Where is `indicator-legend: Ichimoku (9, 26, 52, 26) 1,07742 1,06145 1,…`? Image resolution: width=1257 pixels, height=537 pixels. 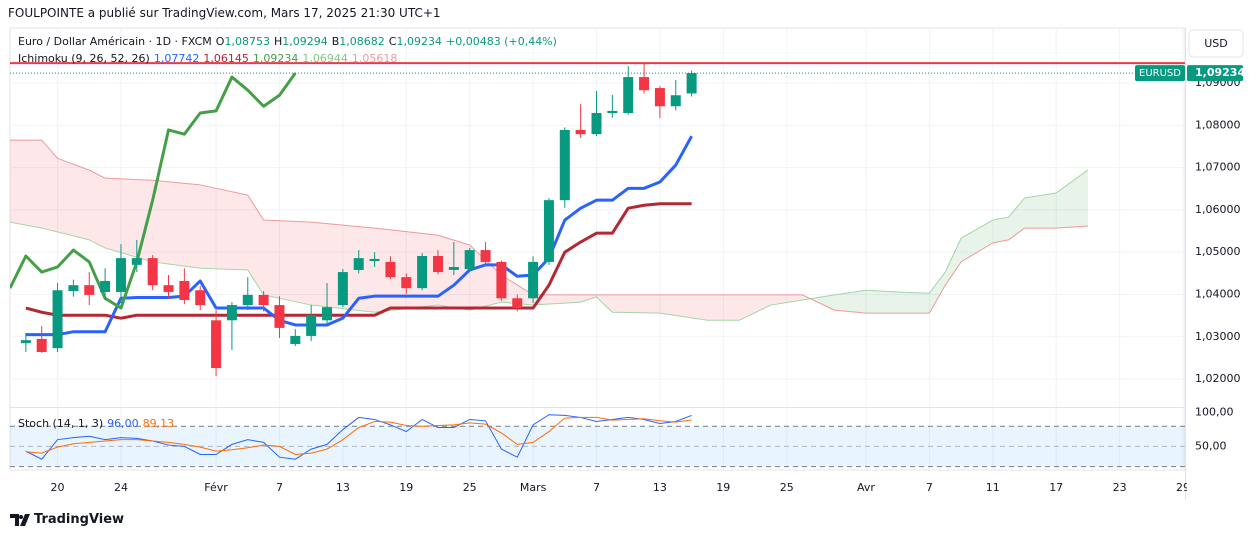 indicator-legend: Ichimoku (9, 26, 52, 26) 1,07742 1,06145 1,… is located at coordinates (209, 58).